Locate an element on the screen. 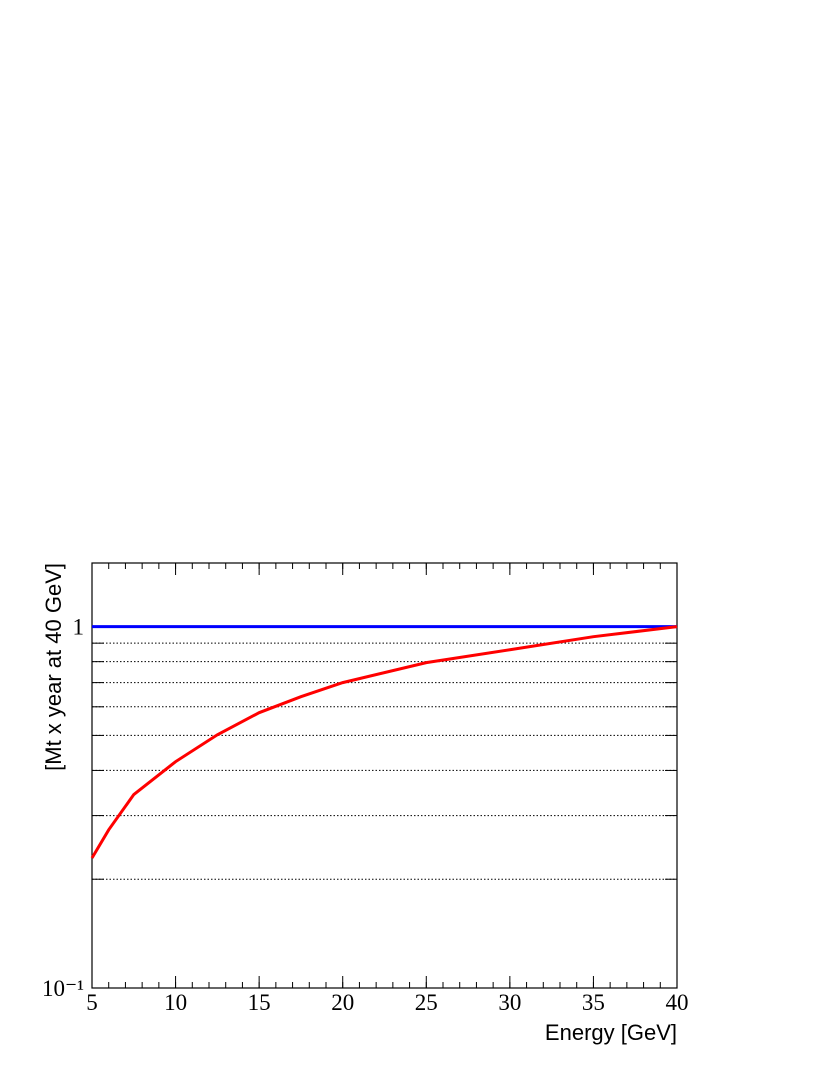 Image resolution: width=830 pixels, height=1075 pixels. x-tick-label: 40 is located at coordinates (677, 1002).